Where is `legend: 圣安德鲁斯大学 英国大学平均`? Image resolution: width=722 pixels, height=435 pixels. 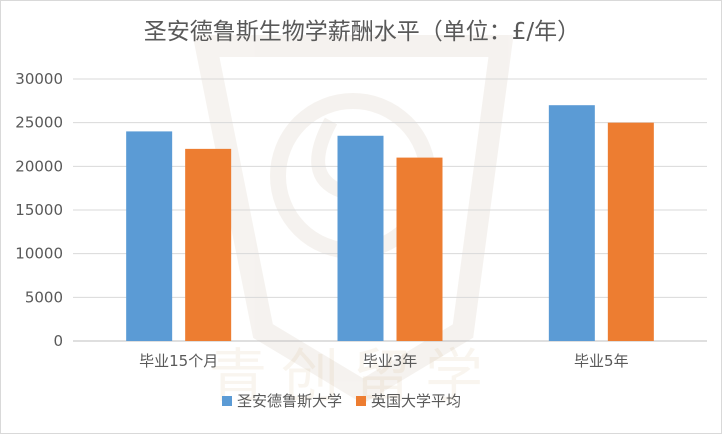
legend: 圣安德鲁斯大学 英国大学平均 is located at coordinates (341, 401).